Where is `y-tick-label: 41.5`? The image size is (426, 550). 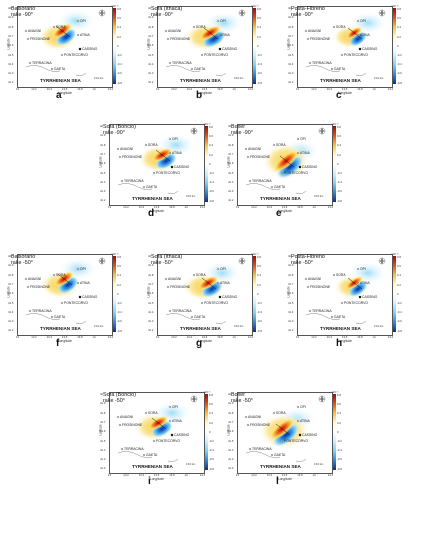
y-tick-label: 41.5 is located at coordinates (11, 54).